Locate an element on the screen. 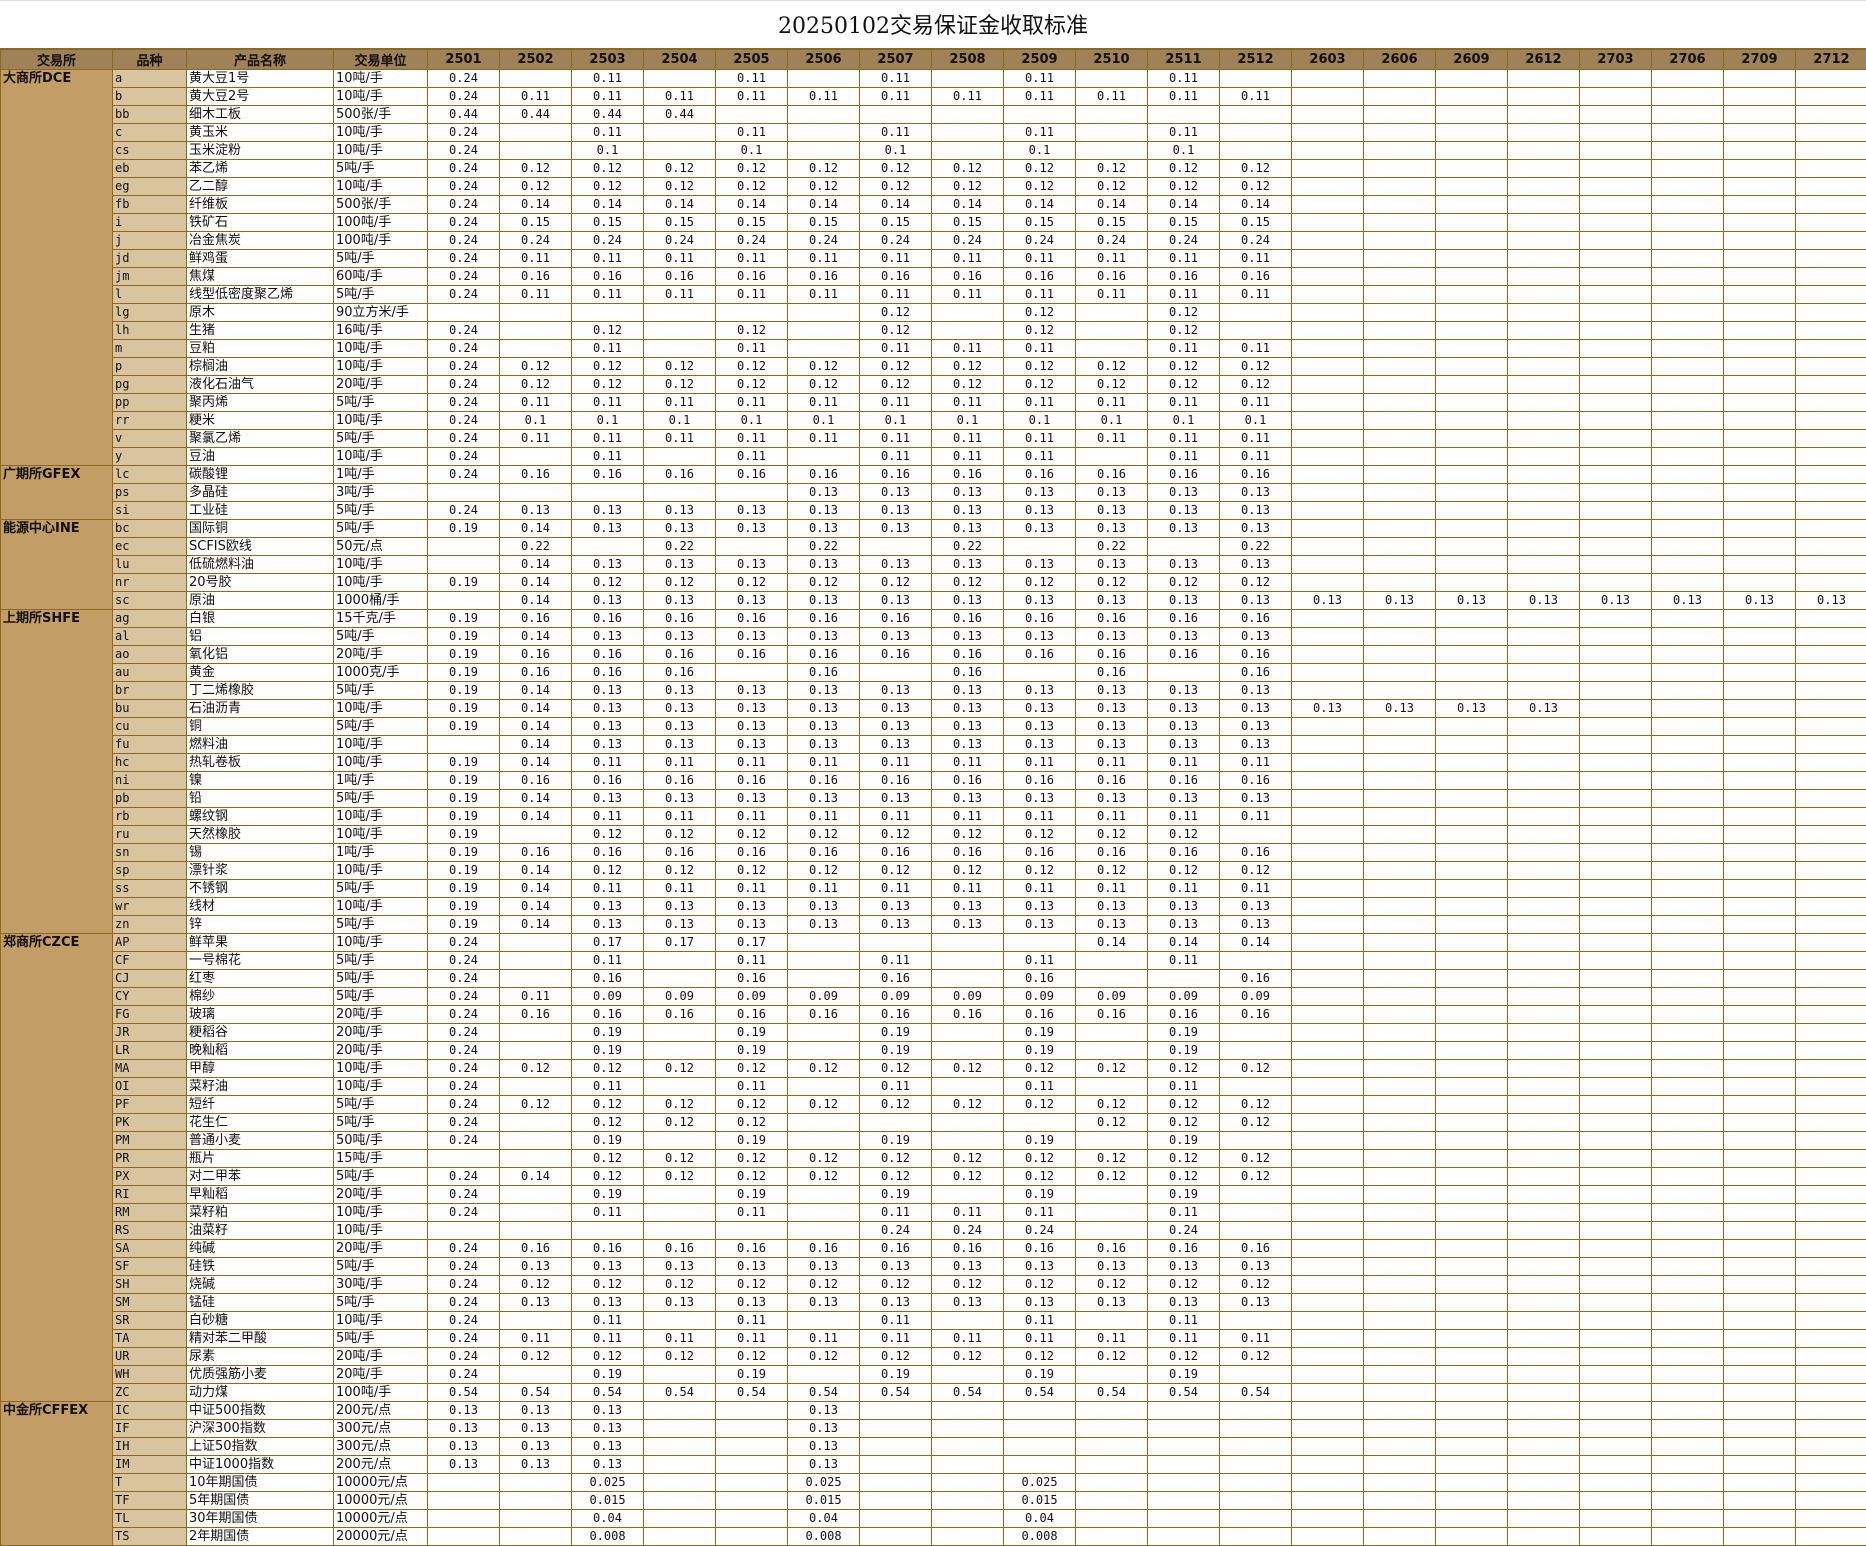  margin-rate-cell: 0.22 is located at coordinates (824, 547).